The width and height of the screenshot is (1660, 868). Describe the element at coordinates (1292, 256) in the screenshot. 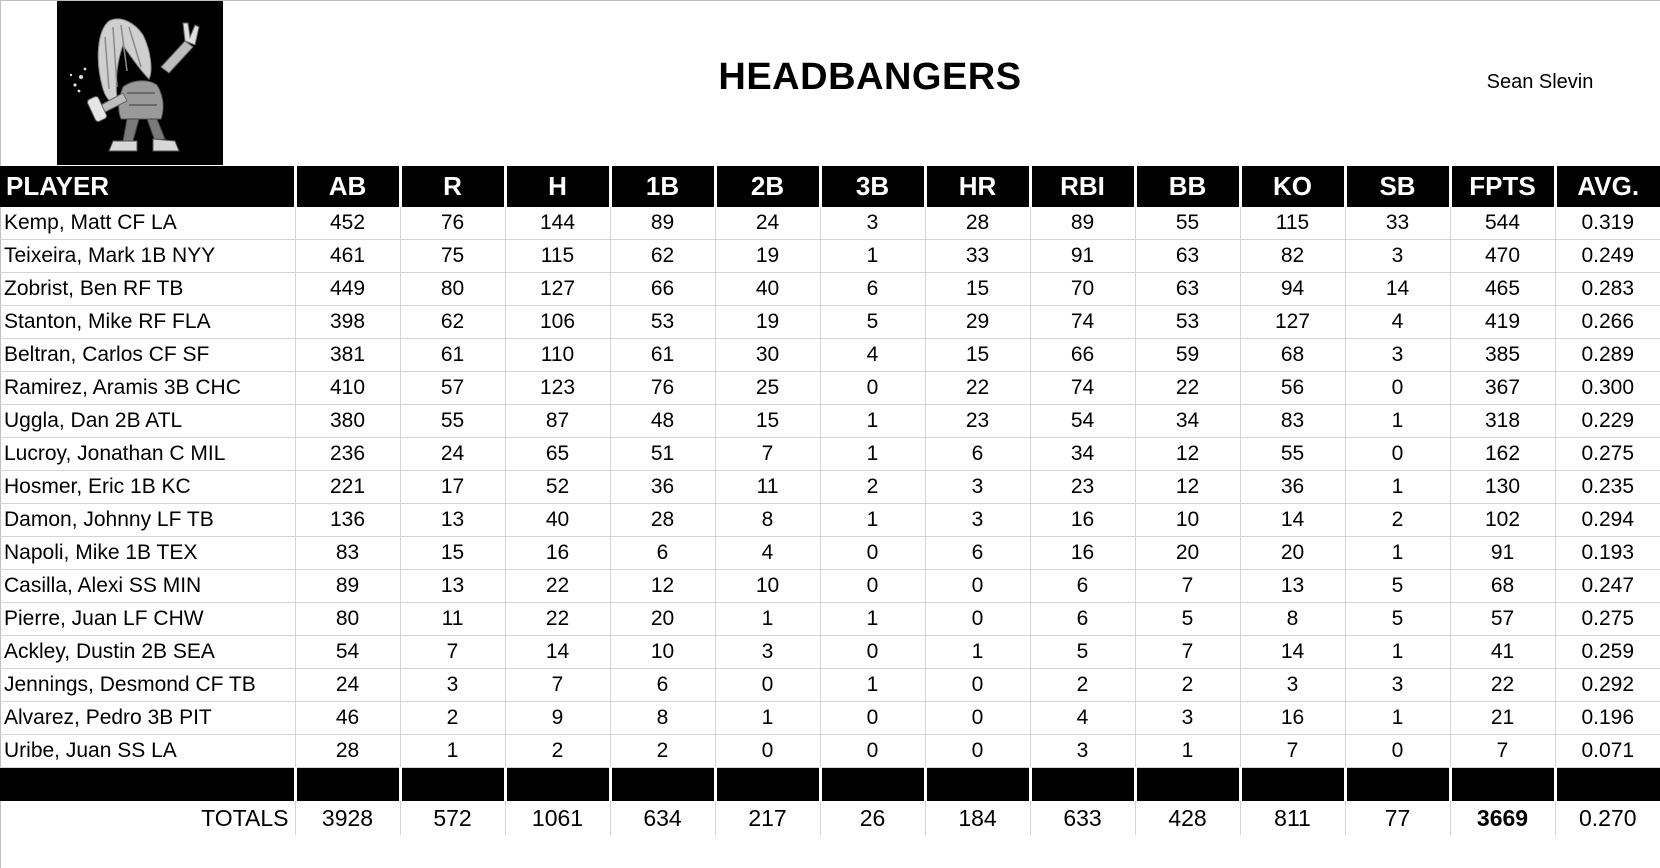

I see `stat-cell: 82` at that location.